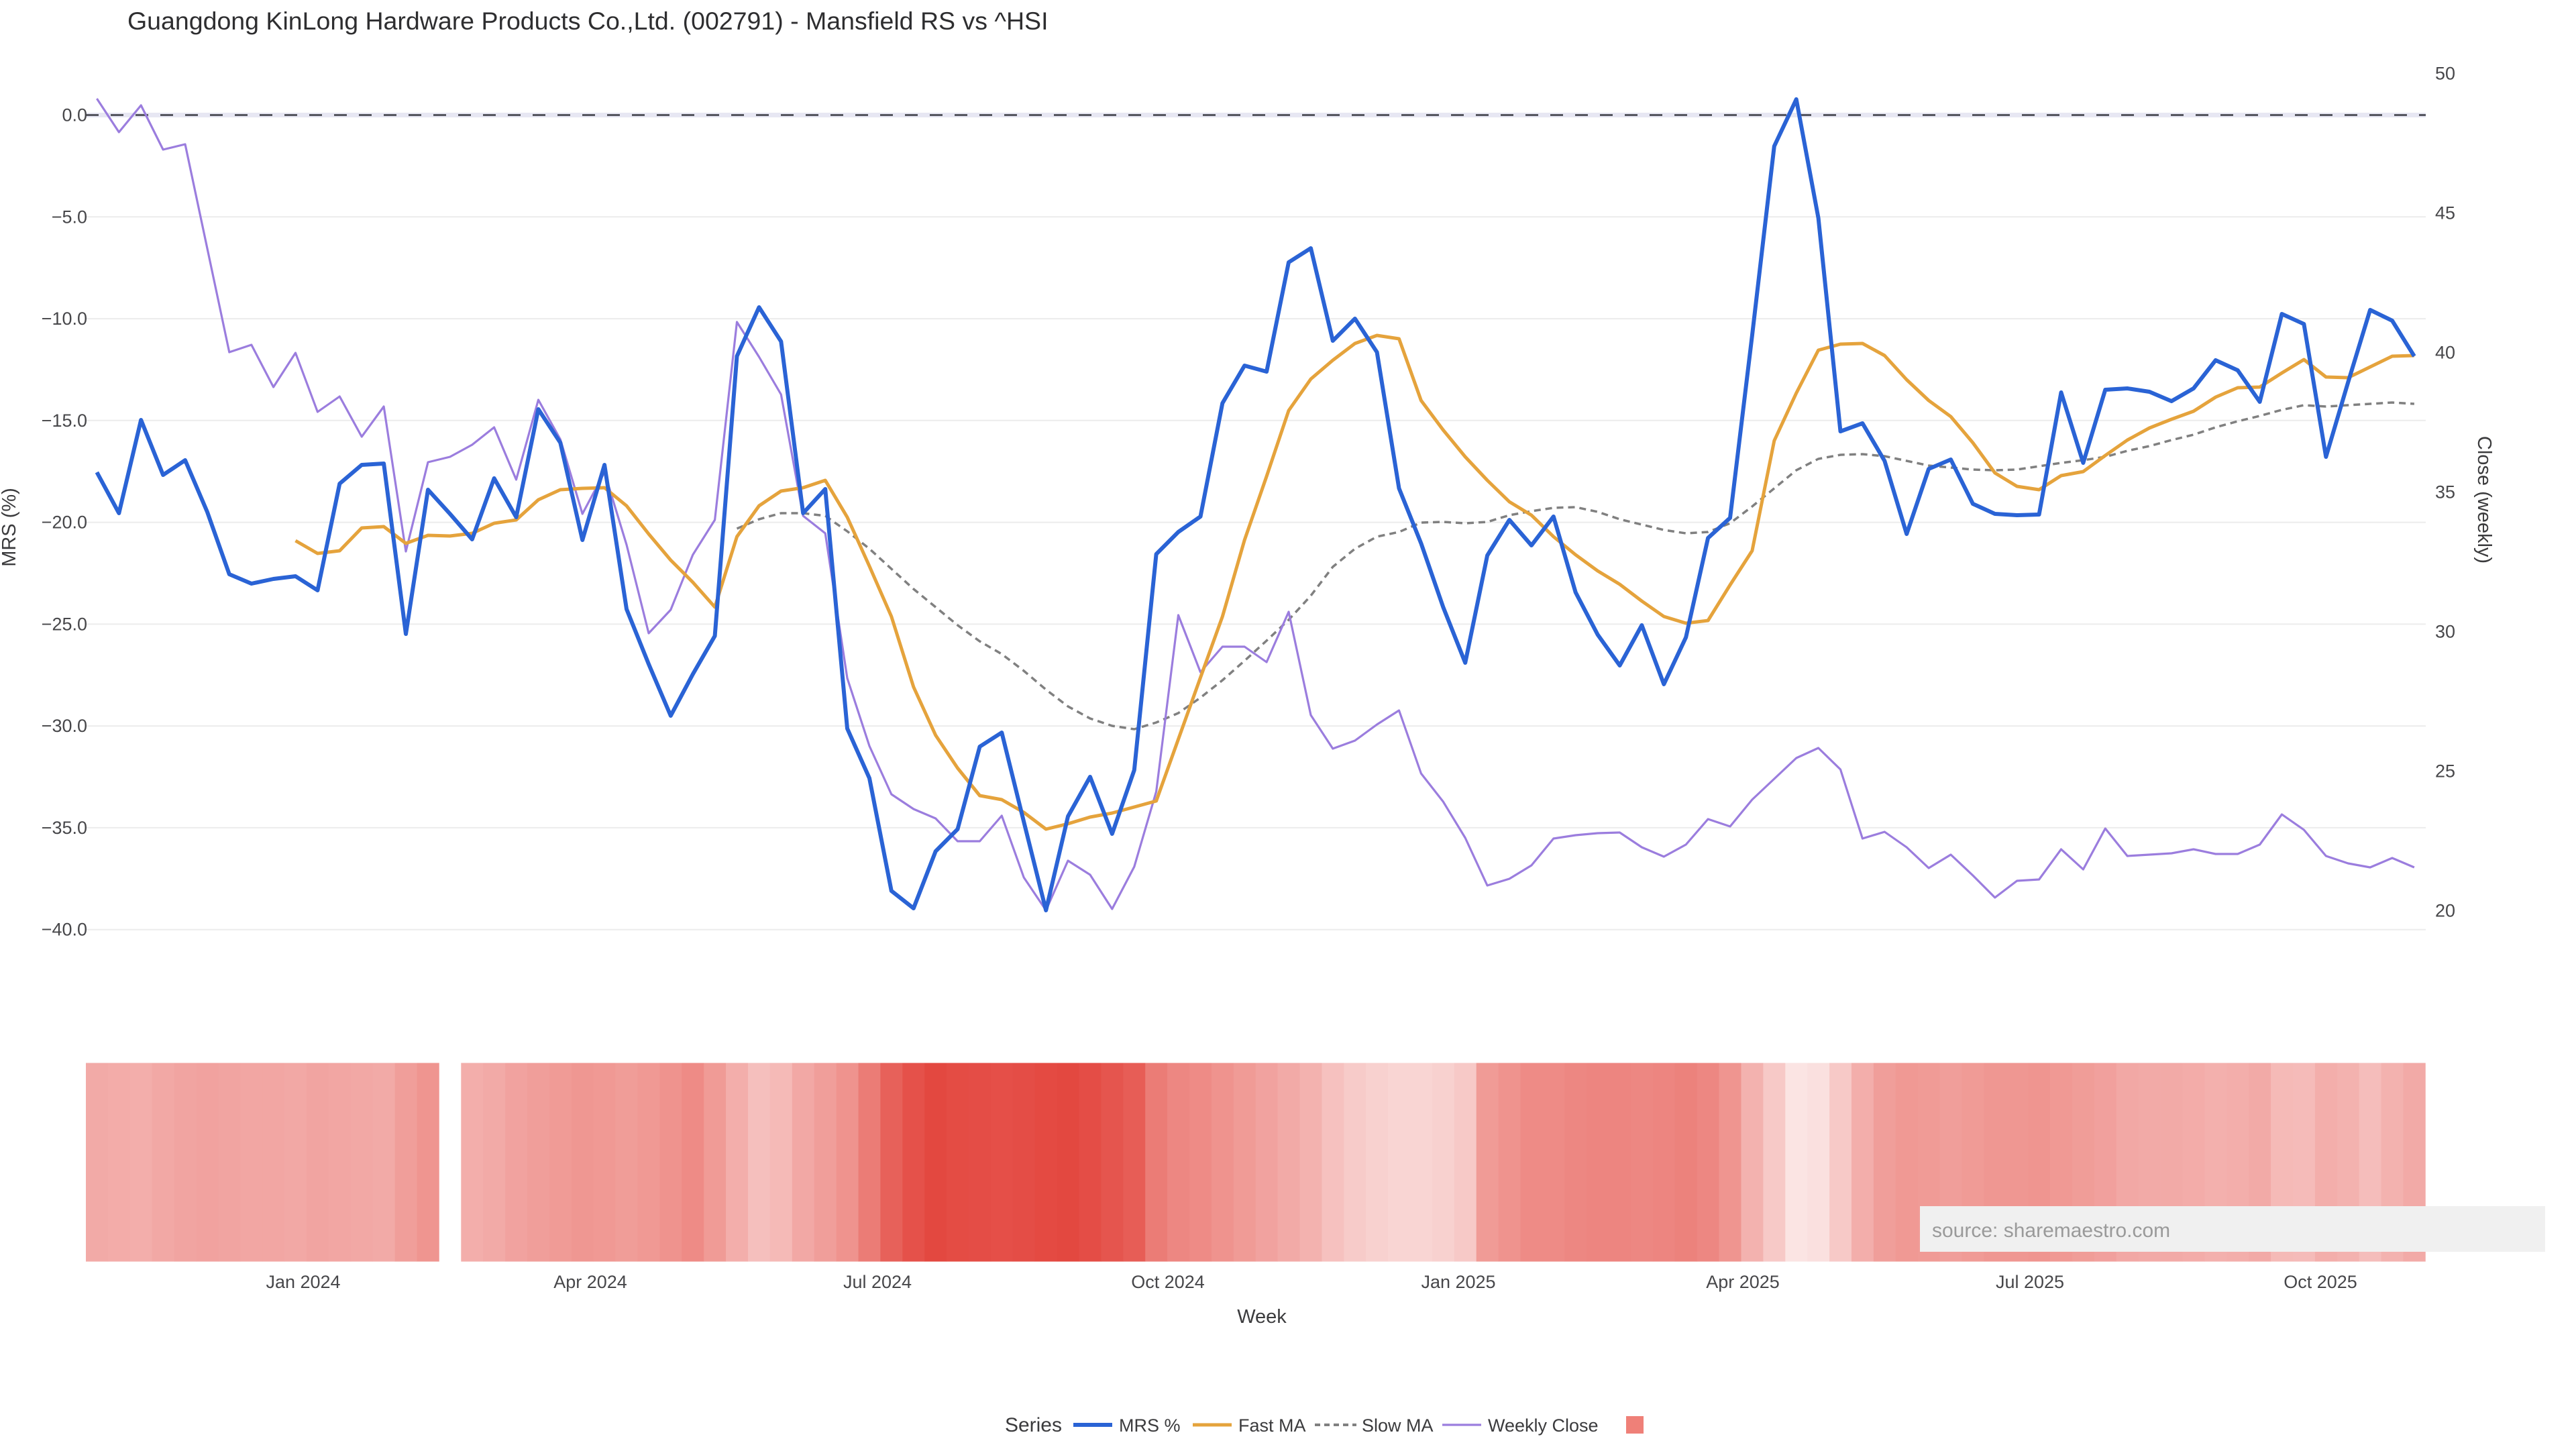 This screenshot has height=1449, width=2576. I want to click on svg-text: Jan 2024, so click(303, 1282).